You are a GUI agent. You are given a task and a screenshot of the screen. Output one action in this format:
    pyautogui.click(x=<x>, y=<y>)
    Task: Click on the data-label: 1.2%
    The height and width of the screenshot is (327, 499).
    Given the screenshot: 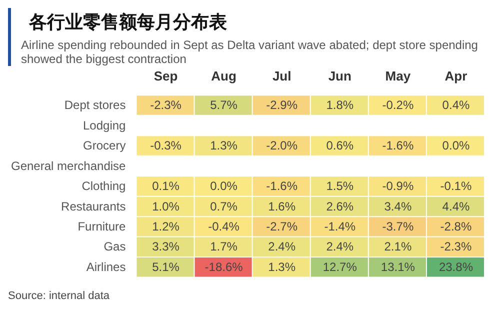 What is the action you would take?
    pyautogui.click(x=166, y=227)
    